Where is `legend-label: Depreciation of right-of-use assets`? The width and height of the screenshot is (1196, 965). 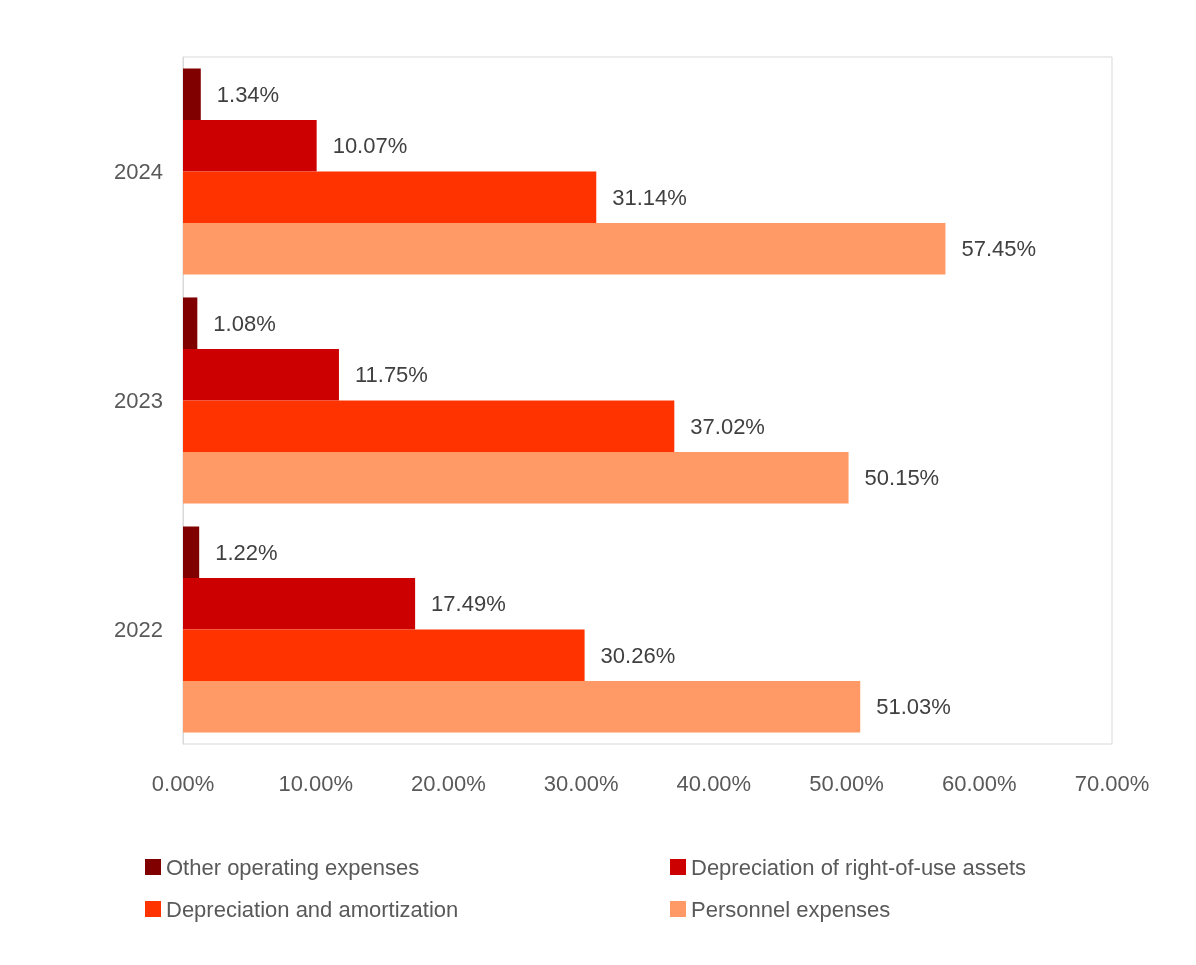 legend-label: Depreciation of right-of-use assets is located at coordinates (859, 867).